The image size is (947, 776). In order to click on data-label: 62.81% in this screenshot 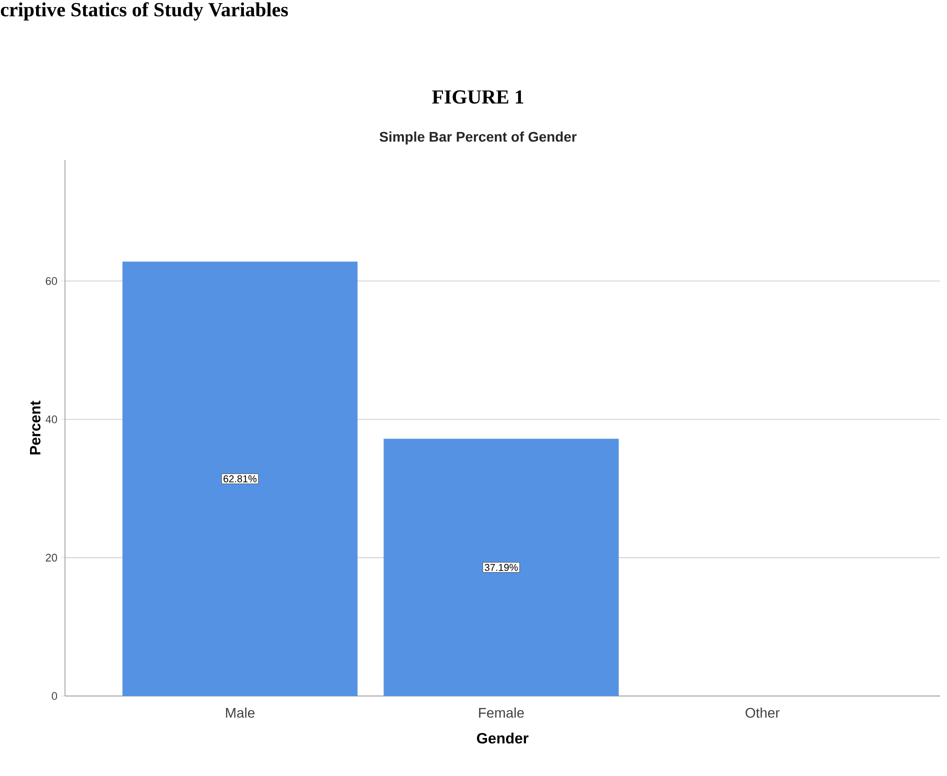, I will do `click(240, 478)`.